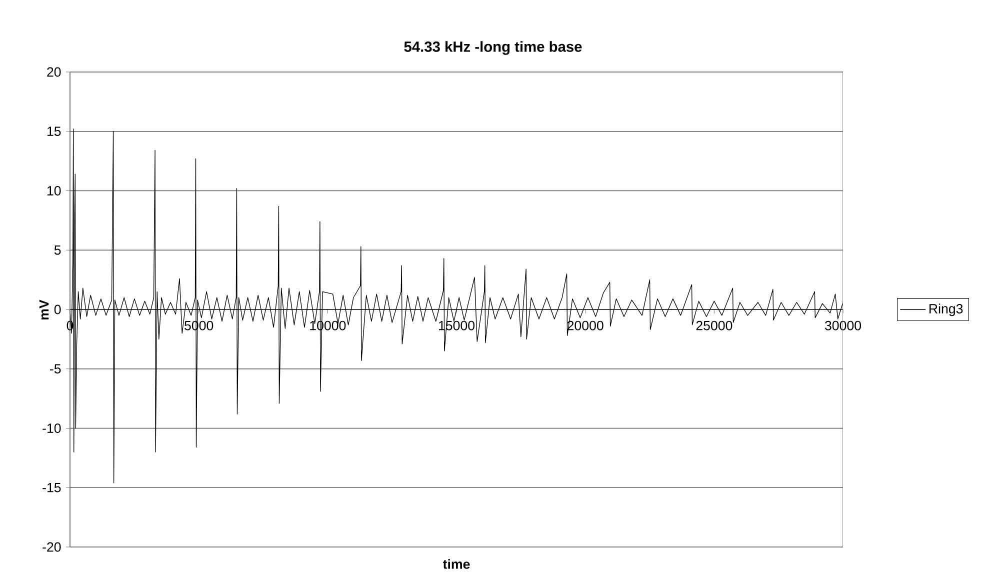  Describe the element at coordinates (44, 310) in the screenshot. I see `y-axis-title: mV` at that location.